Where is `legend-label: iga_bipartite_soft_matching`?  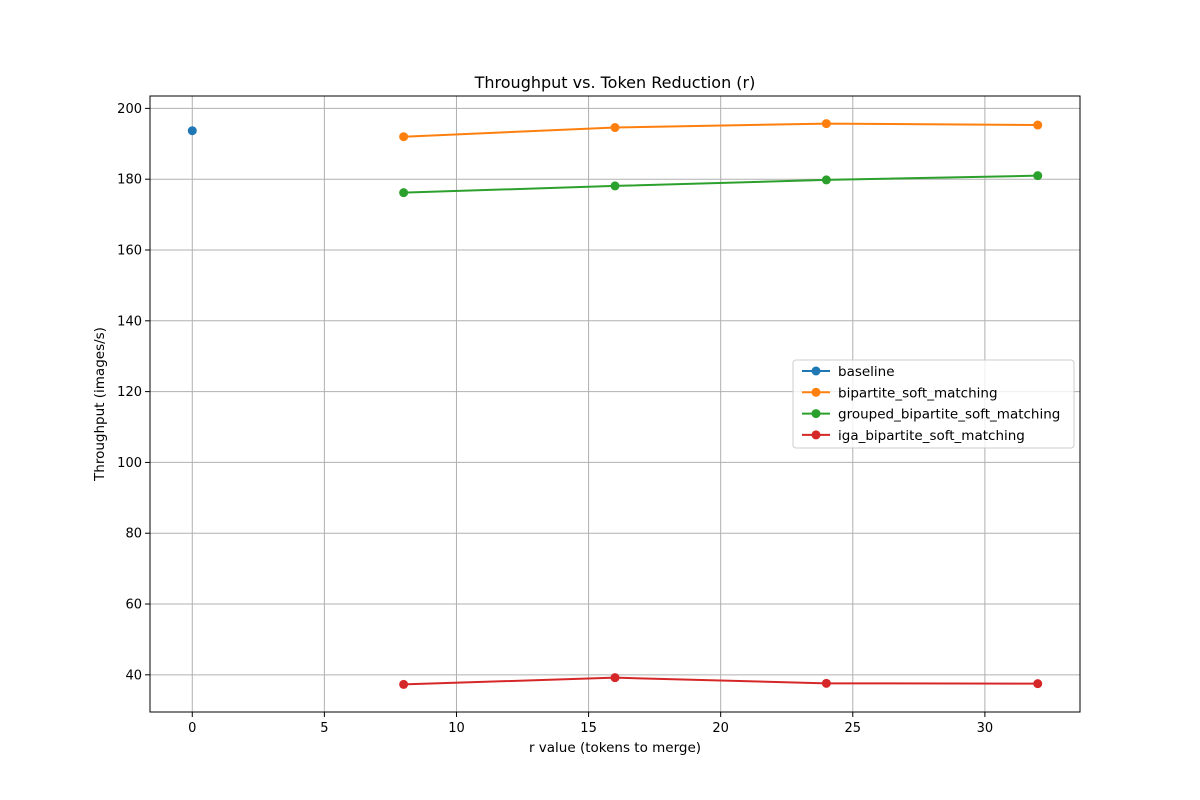
legend-label: iga_bipartite_soft_matching is located at coordinates (931, 436).